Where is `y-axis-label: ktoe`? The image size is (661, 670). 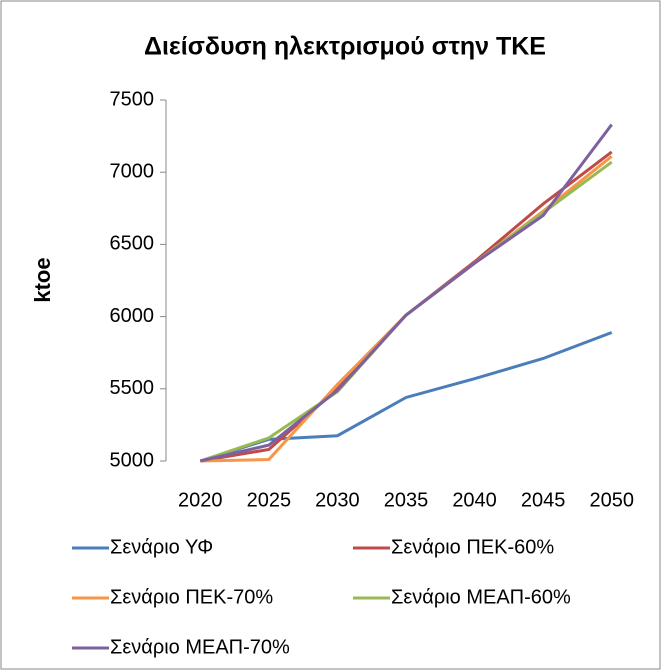 y-axis-label: ktoe is located at coordinates (42, 279).